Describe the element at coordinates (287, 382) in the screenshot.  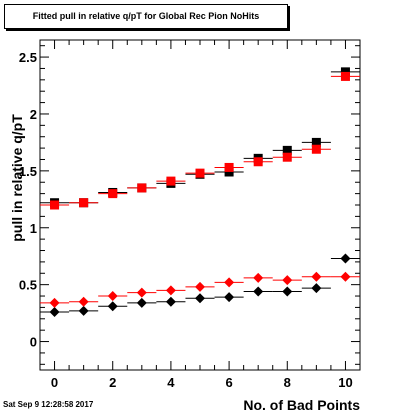
I see `x-tick-label: 8` at that location.